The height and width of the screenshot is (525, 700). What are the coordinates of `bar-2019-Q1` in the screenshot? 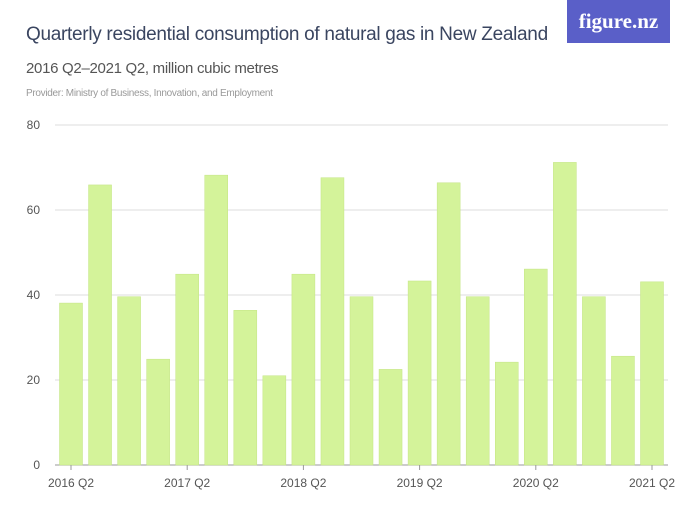 It's located at (390, 417).